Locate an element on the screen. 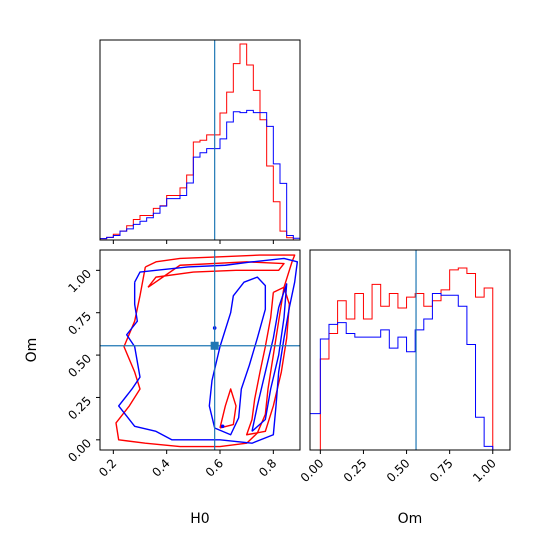 The image size is (550, 550). x-axis-label-h0: H0 is located at coordinates (199, 519).